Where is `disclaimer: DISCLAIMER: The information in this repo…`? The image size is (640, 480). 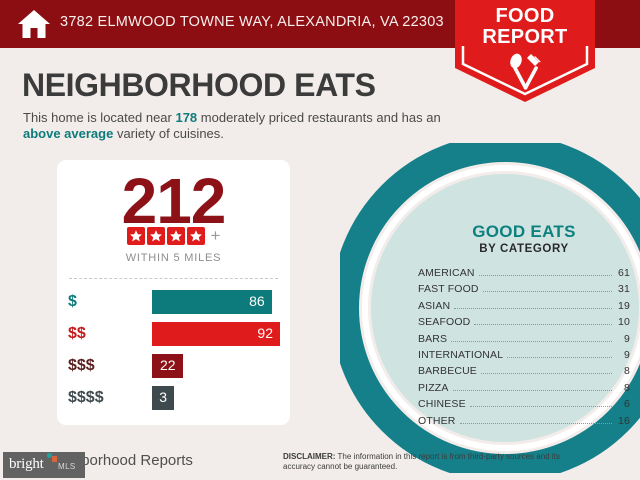 disclaimer: DISCLAIMER: The information in this repo… is located at coordinates (428, 462).